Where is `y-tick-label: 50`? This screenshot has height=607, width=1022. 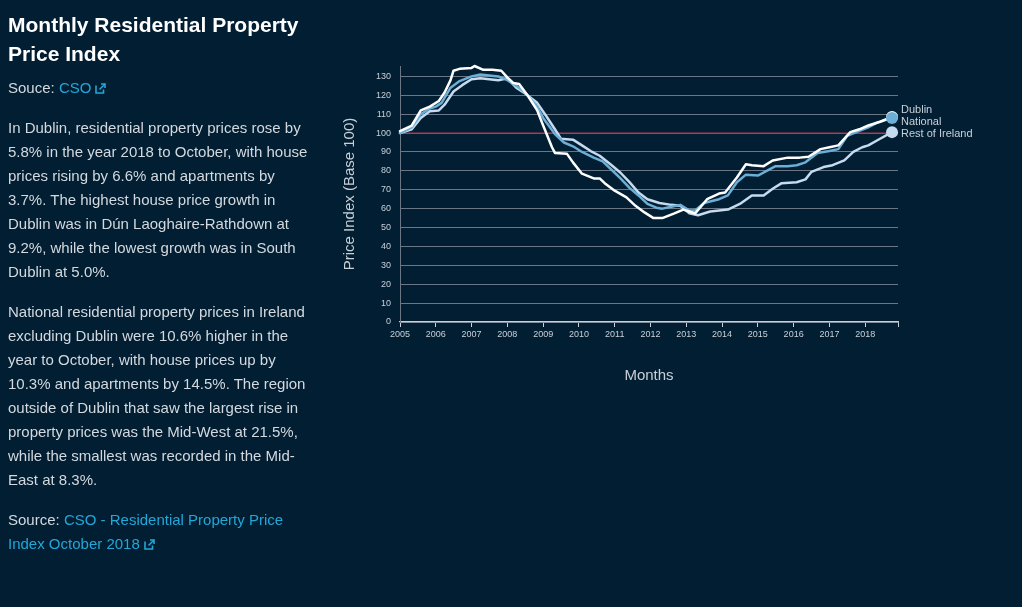
y-tick-label: 50 is located at coordinates (385, 227).